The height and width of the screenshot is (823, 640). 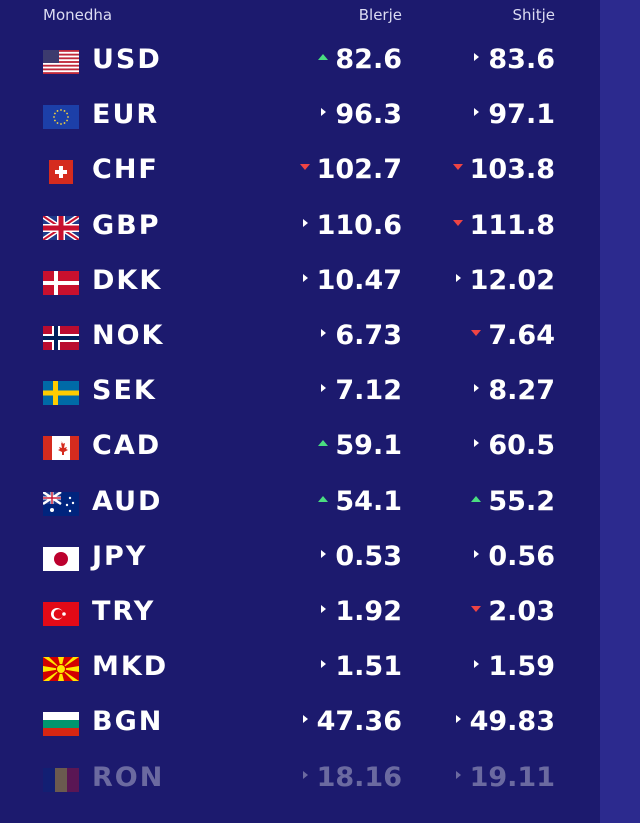 I want to click on buy-rate: 7.12, so click(x=359, y=390).